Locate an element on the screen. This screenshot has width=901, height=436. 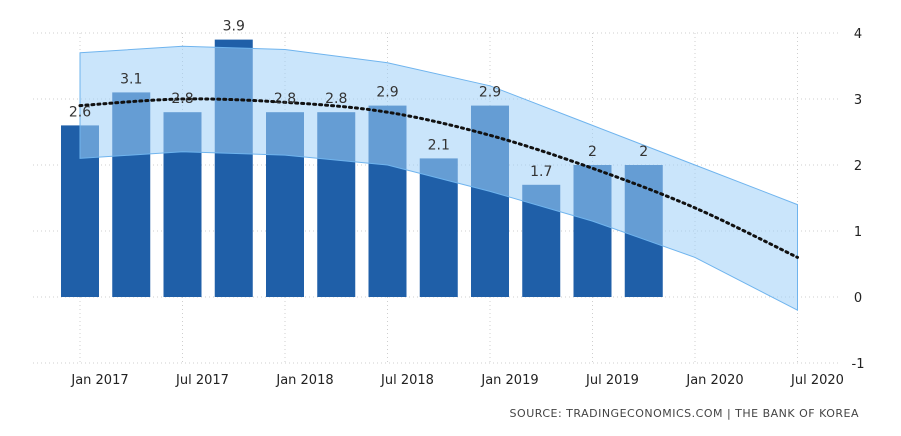
x-tick-label: Jul 2018 is located at coordinates (407, 380).